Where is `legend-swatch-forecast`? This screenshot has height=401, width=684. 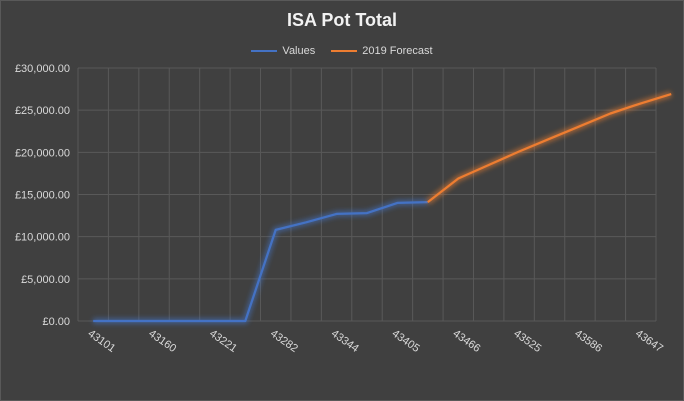
legend-swatch-forecast is located at coordinates (344, 51).